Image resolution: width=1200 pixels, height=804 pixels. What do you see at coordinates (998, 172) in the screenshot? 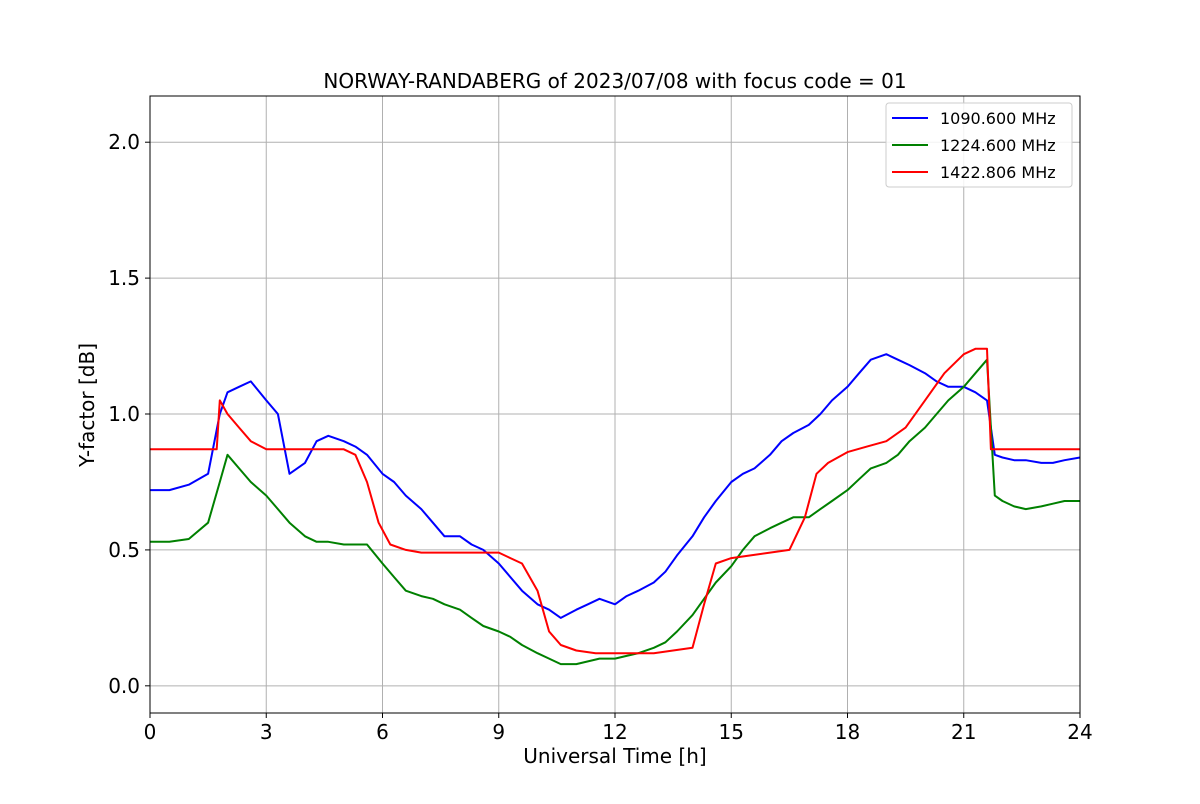
I see `legend-label-3: 1422.806 MHz` at bounding box center [998, 172].